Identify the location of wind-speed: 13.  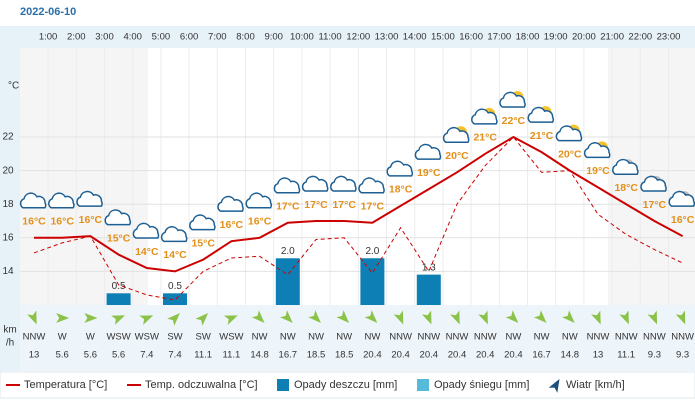
(34, 355).